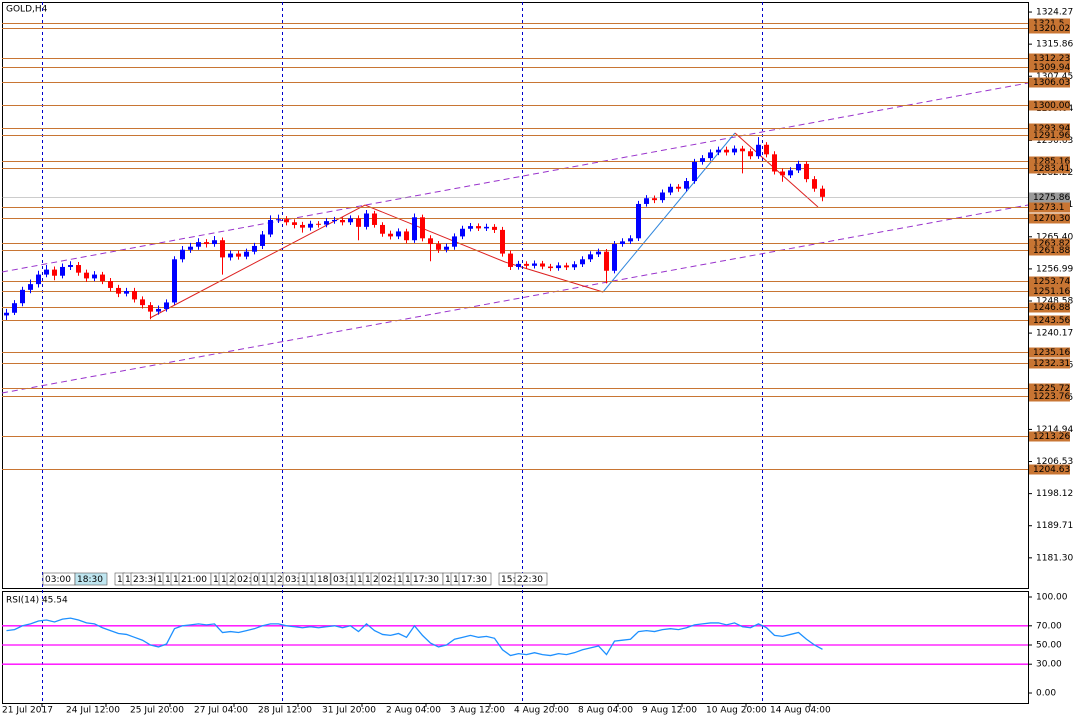 The height and width of the screenshot is (720, 1080). What do you see at coordinates (349, 711) in the screenshot?
I see `x-tick-label: 31 Jul 20:00` at bounding box center [349, 711].